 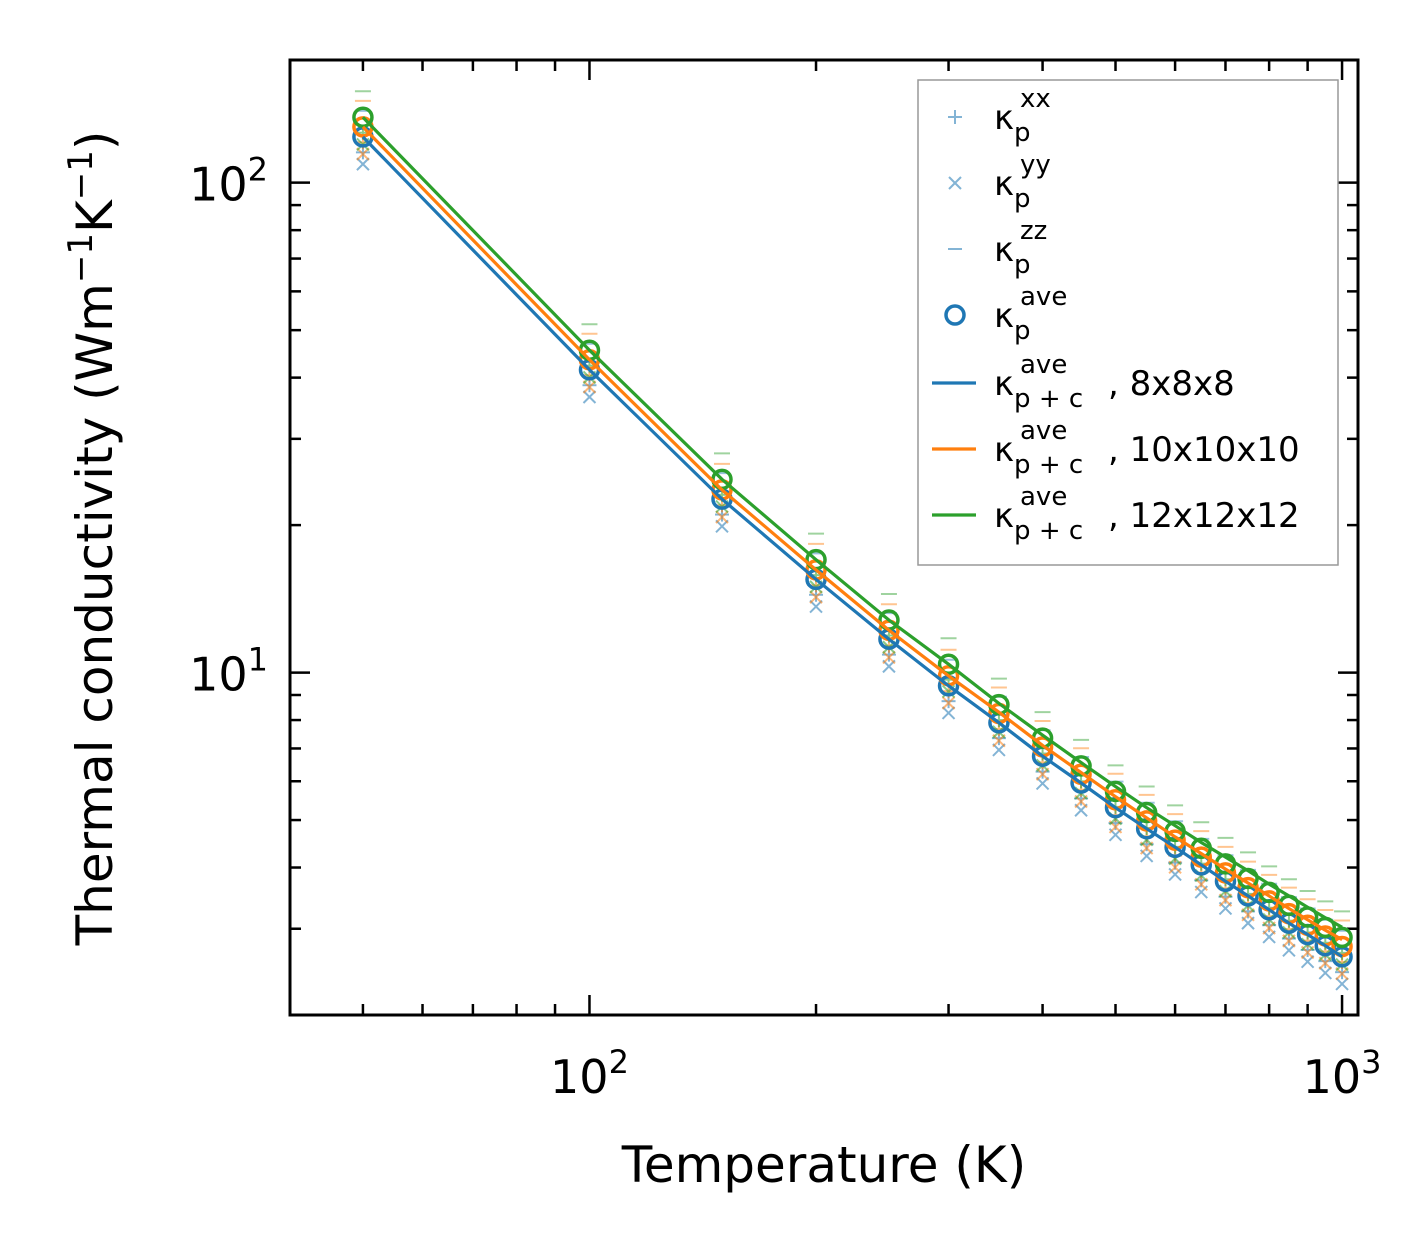 I want to click on legend-circle-marker, so click(x=955, y=315).